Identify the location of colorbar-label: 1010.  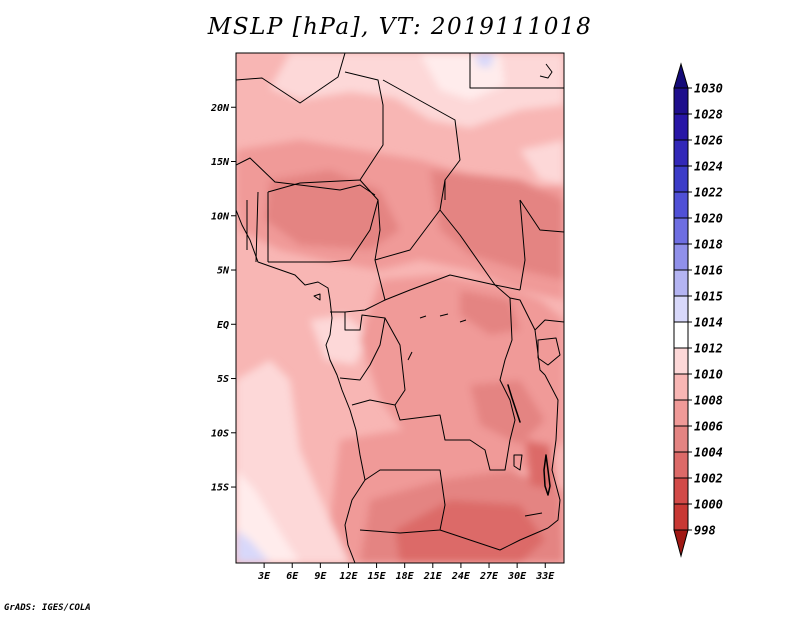
(708, 375).